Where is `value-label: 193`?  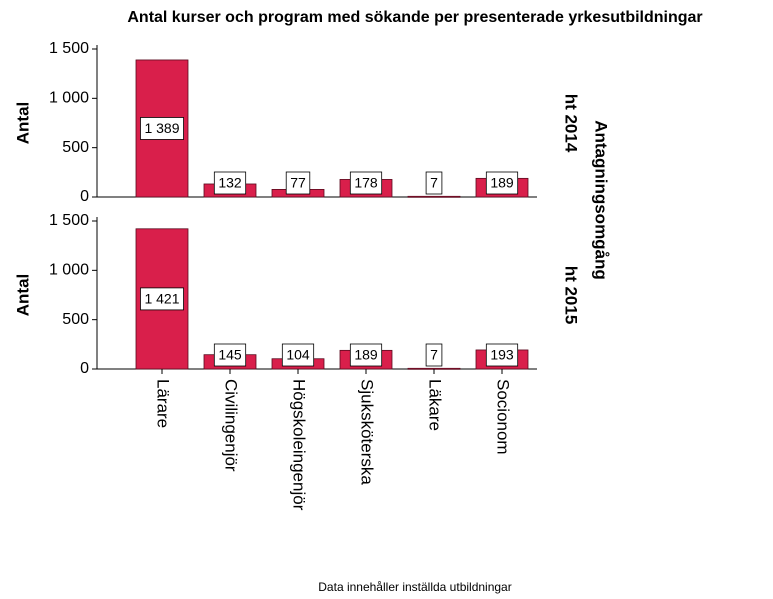
value-label: 193 is located at coordinates (502, 355).